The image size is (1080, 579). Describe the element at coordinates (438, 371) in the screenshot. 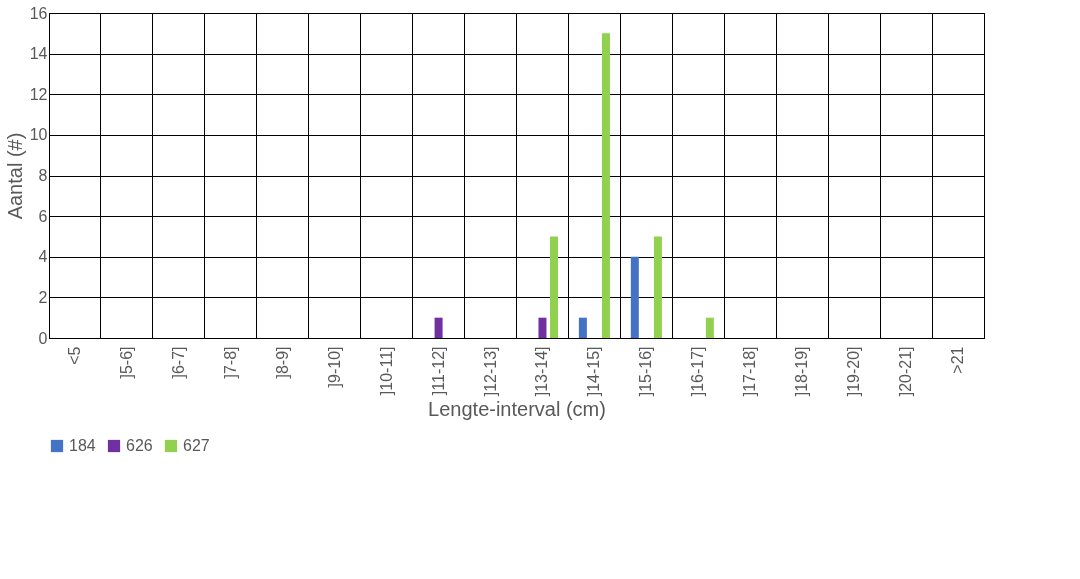

I see `x-tick-label: ]11-12]` at that location.